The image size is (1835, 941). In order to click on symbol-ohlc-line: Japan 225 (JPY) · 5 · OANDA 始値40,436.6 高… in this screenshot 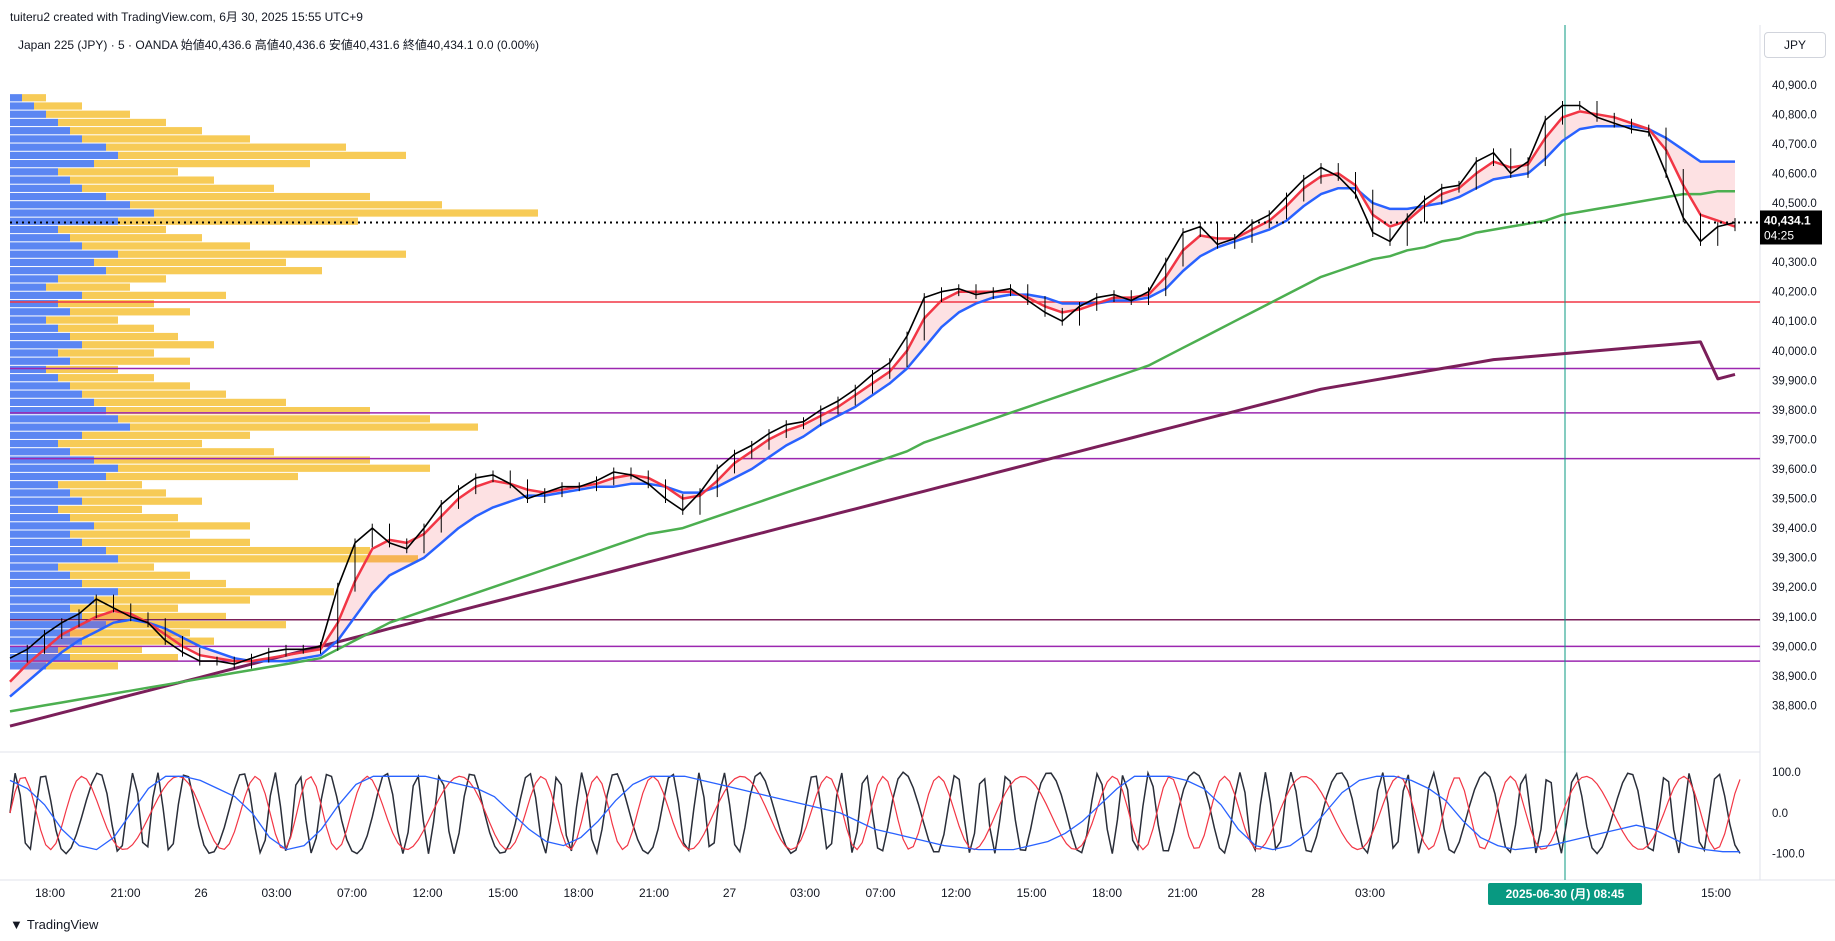, I will do `click(278, 45)`.